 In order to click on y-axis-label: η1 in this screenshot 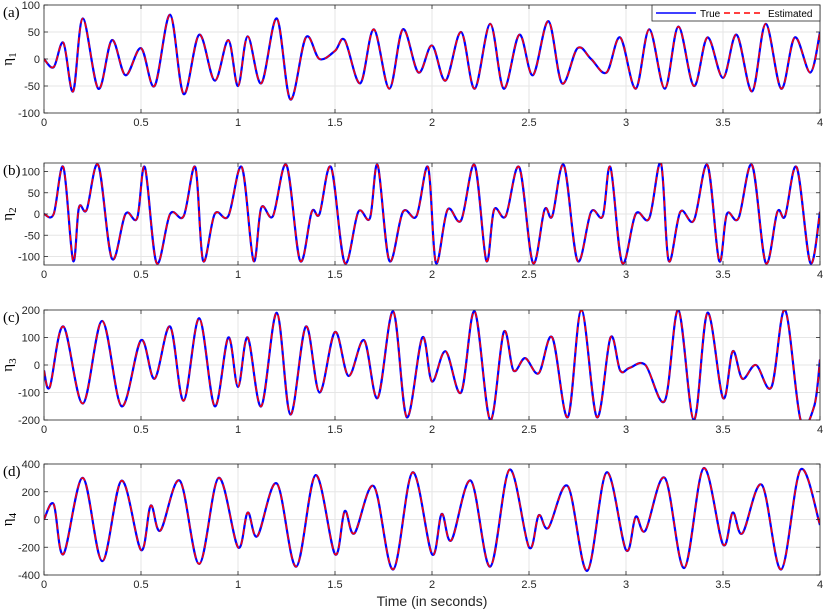, I will do `click(9, 58)`.